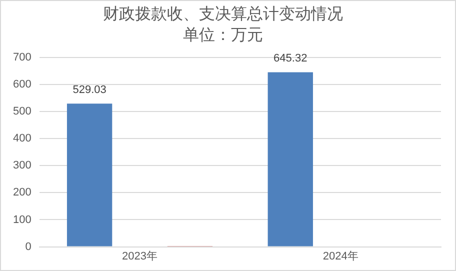  Describe the element at coordinates (22, 220) in the screenshot. I see `y-tick-label: 100` at that location.